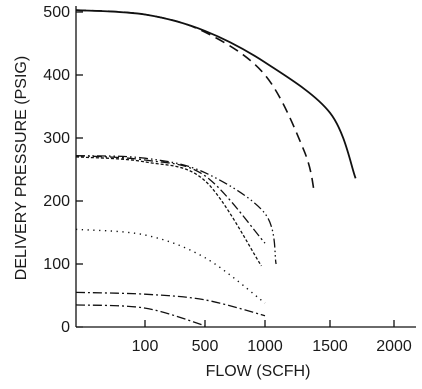 Image resolution: width=422 pixels, height=389 pixels. I want to click on y-ticks: 0 100 200 300 400 500, so click(63, 170).